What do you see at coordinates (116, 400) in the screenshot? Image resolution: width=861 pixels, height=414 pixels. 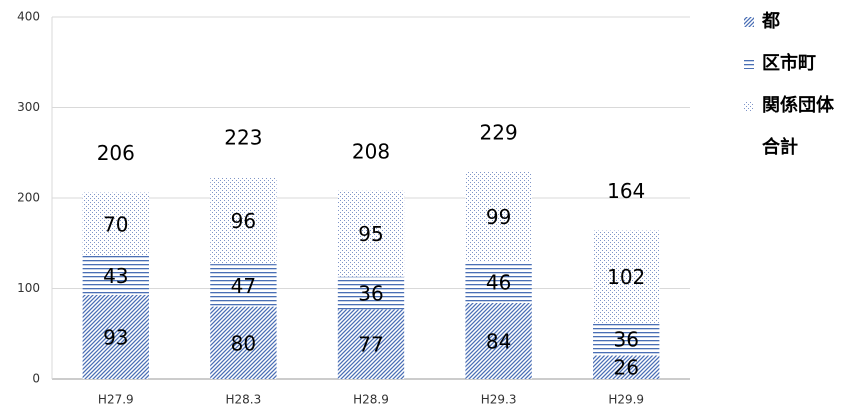 I see `x-tick-label: H27.9` at bounding box center [116, 400].